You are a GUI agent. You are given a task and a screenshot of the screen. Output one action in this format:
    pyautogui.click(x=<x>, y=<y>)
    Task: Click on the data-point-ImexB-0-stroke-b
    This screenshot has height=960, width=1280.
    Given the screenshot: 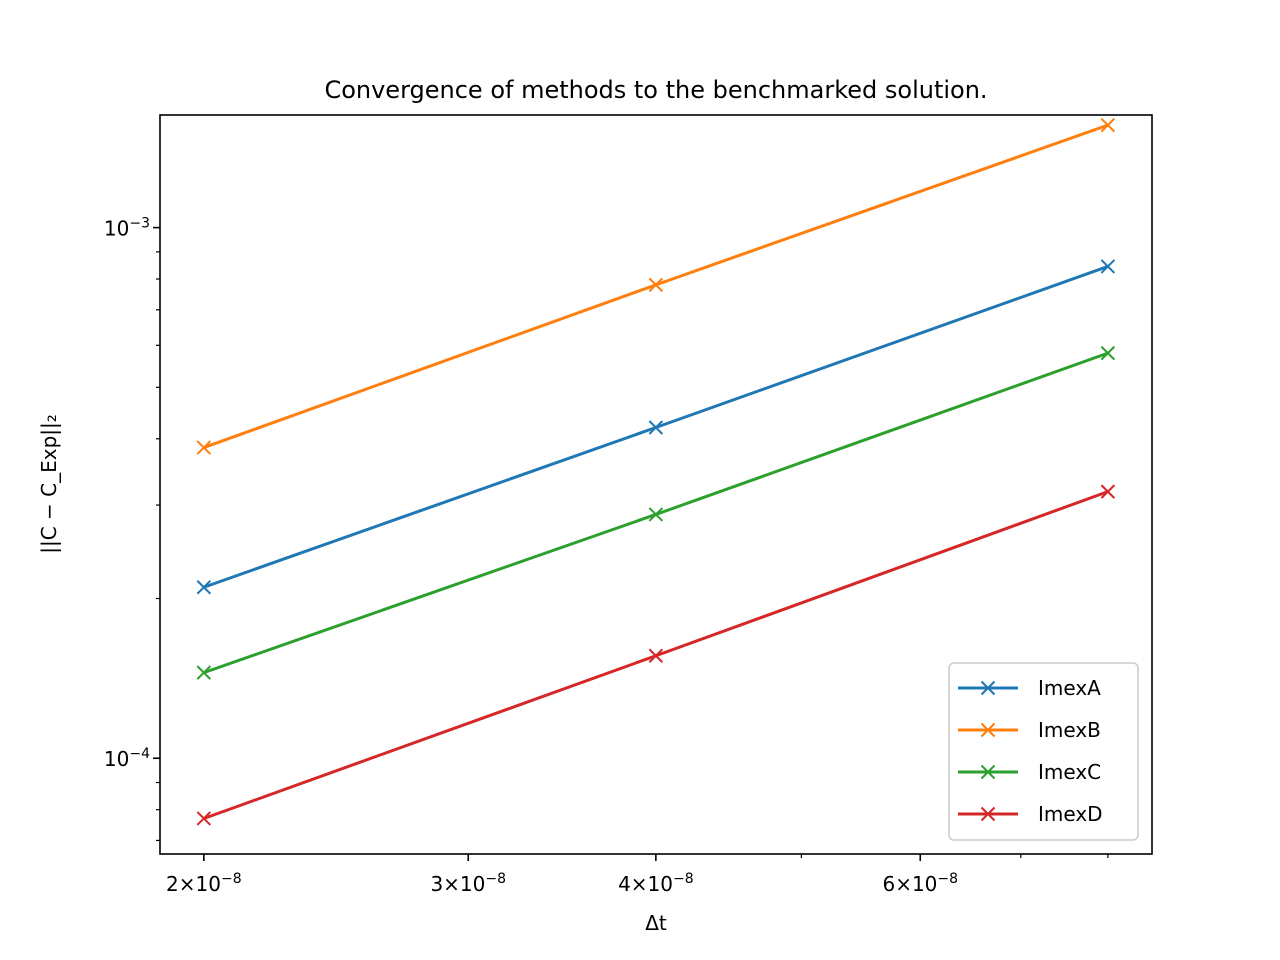 What is the action you would take?
    pyautogui.click(x=204, y=447)
    